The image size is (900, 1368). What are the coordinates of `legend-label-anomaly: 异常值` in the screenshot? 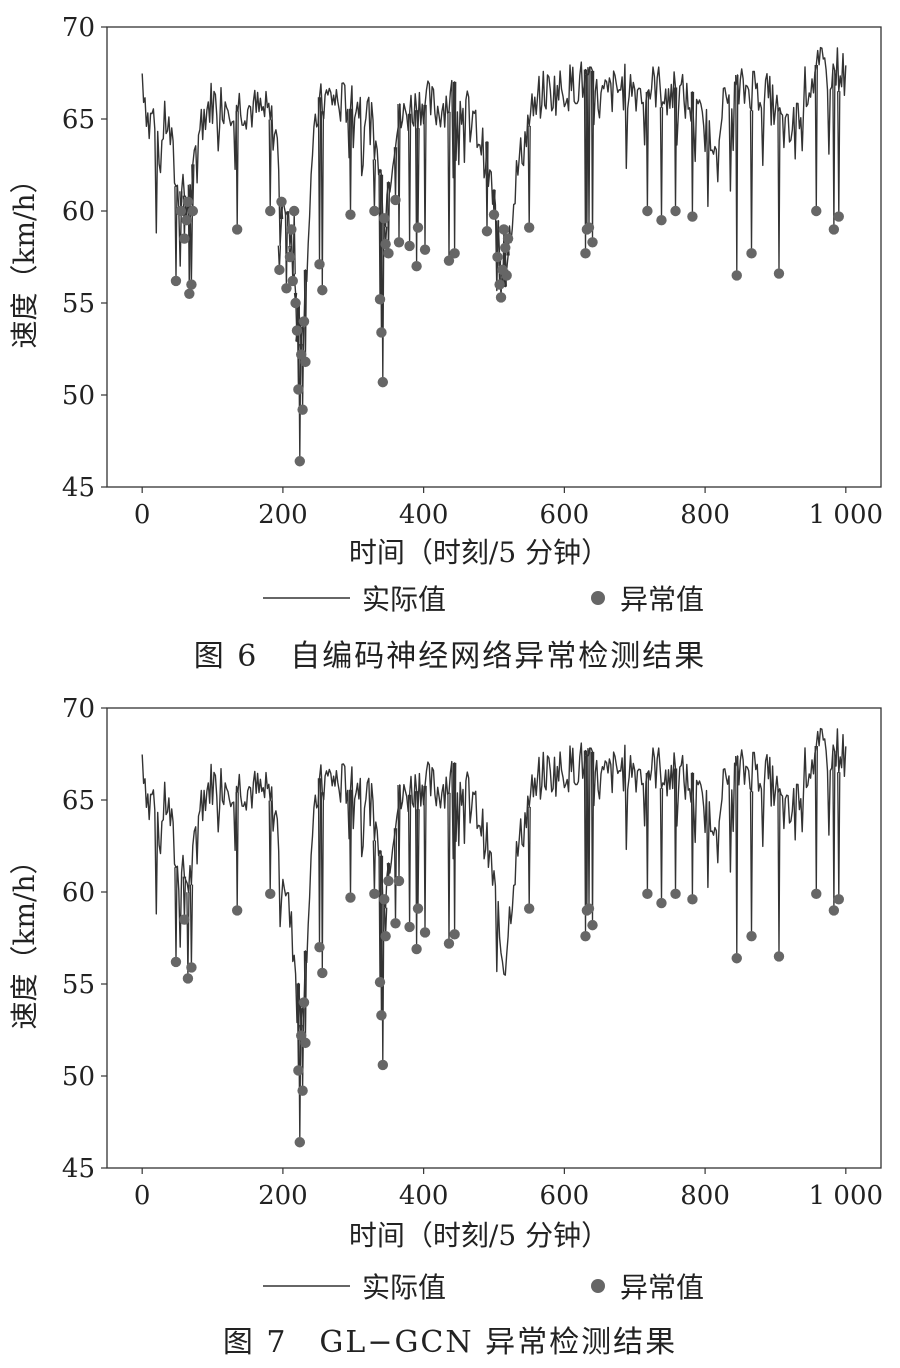 It's located at (662, 599).